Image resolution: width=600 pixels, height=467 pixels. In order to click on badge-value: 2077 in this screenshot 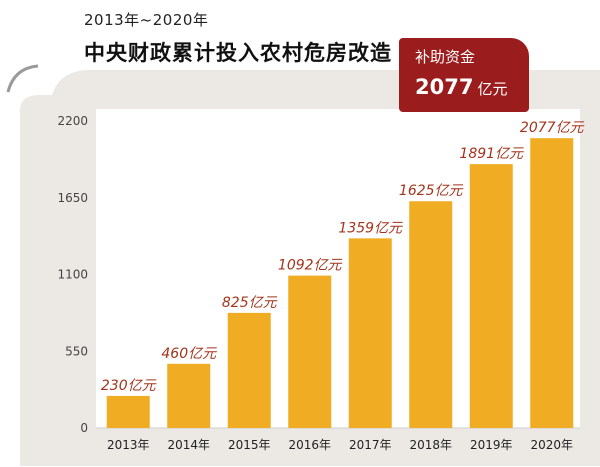, I will do `click(444, 87)`.